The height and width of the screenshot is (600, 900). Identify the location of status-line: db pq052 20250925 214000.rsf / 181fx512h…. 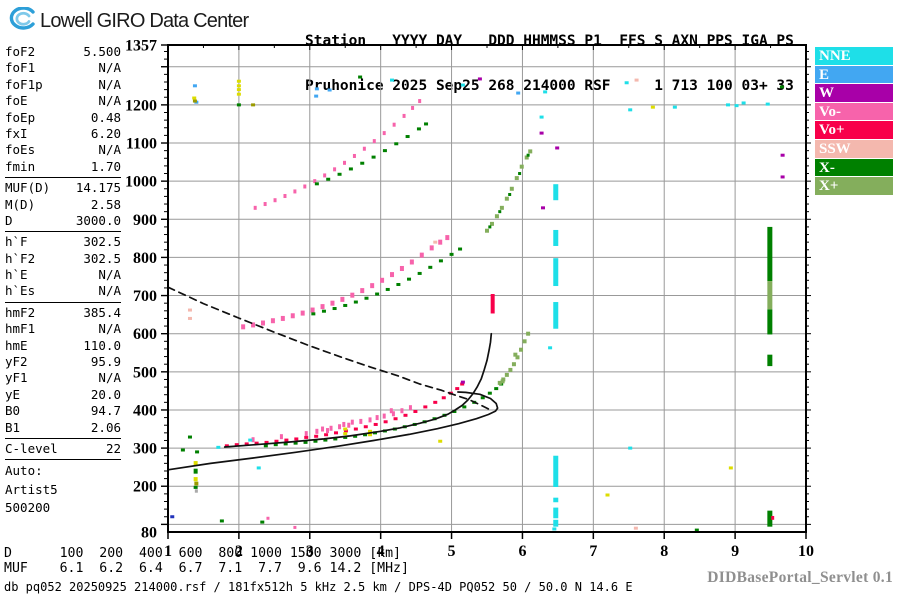
(318, 587).